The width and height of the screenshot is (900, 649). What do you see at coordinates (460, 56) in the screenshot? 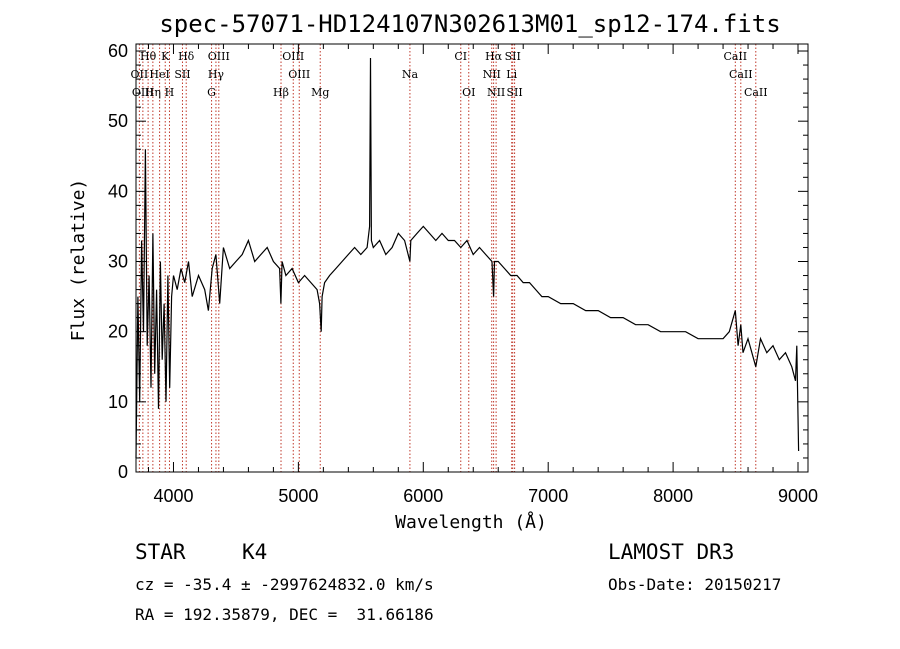
I see `line-label-5: CI` at bounding box center [460, 56].